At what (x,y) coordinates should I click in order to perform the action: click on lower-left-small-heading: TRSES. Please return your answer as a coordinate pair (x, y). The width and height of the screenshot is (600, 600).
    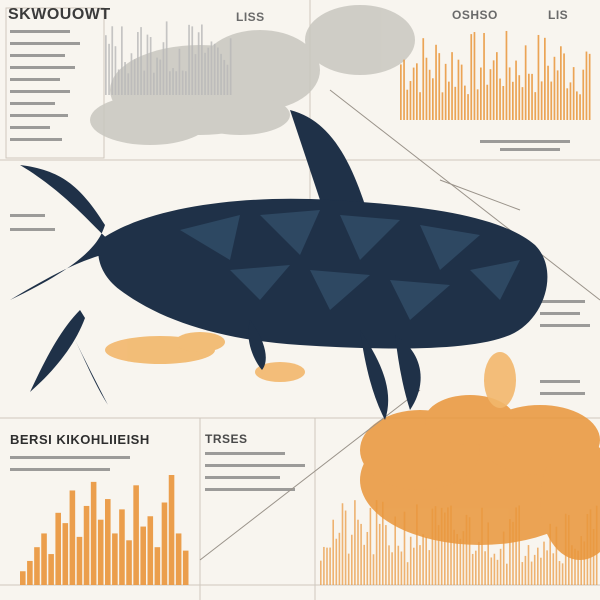
    Looking at the image, I should click on (226, 439).